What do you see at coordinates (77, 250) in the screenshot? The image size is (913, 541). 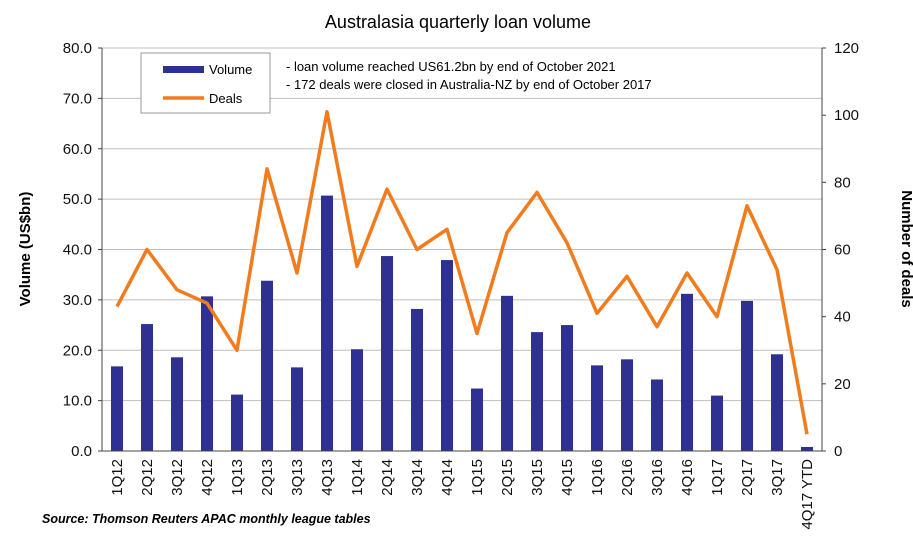 I see `y-tick-label: 40.0` at bounding box center [77, 250].